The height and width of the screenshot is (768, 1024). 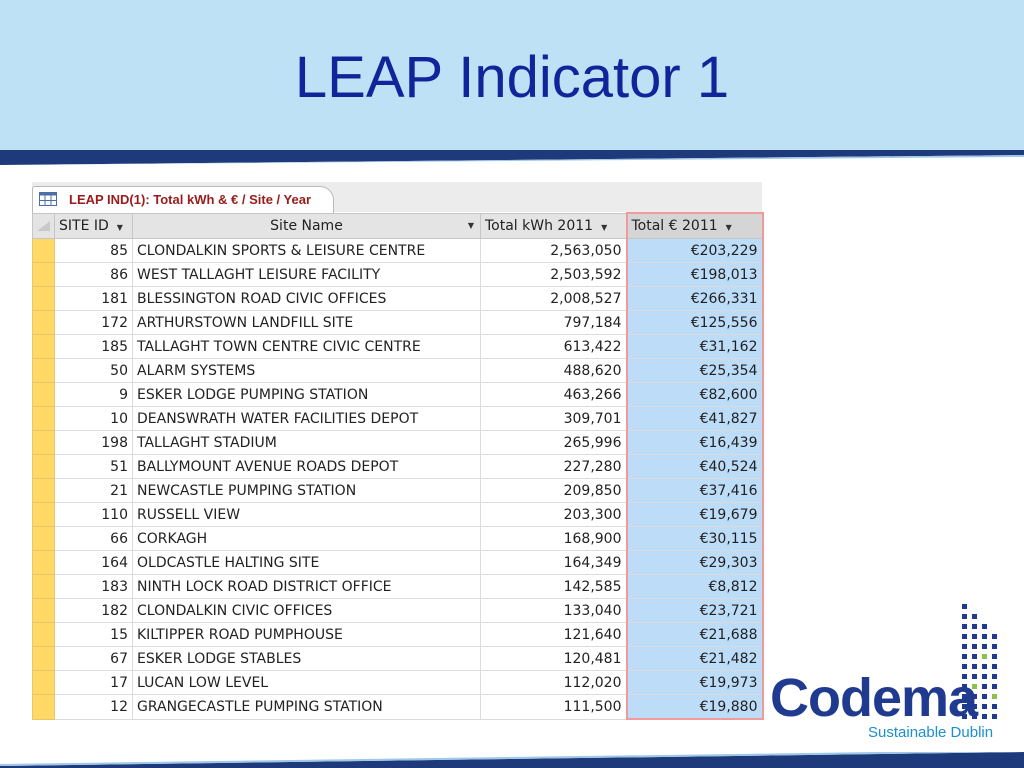 What do you see at coordinates (93, 370) in the screenshot?
I see `cell-site-id: 50` at bounding box center [93, 370].